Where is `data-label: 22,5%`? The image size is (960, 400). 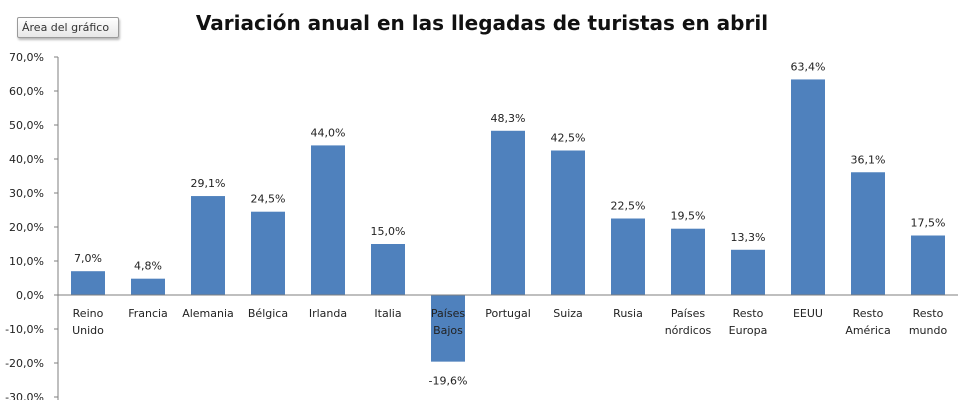 data-label: 22,5% is located at coordinates (628, 206).